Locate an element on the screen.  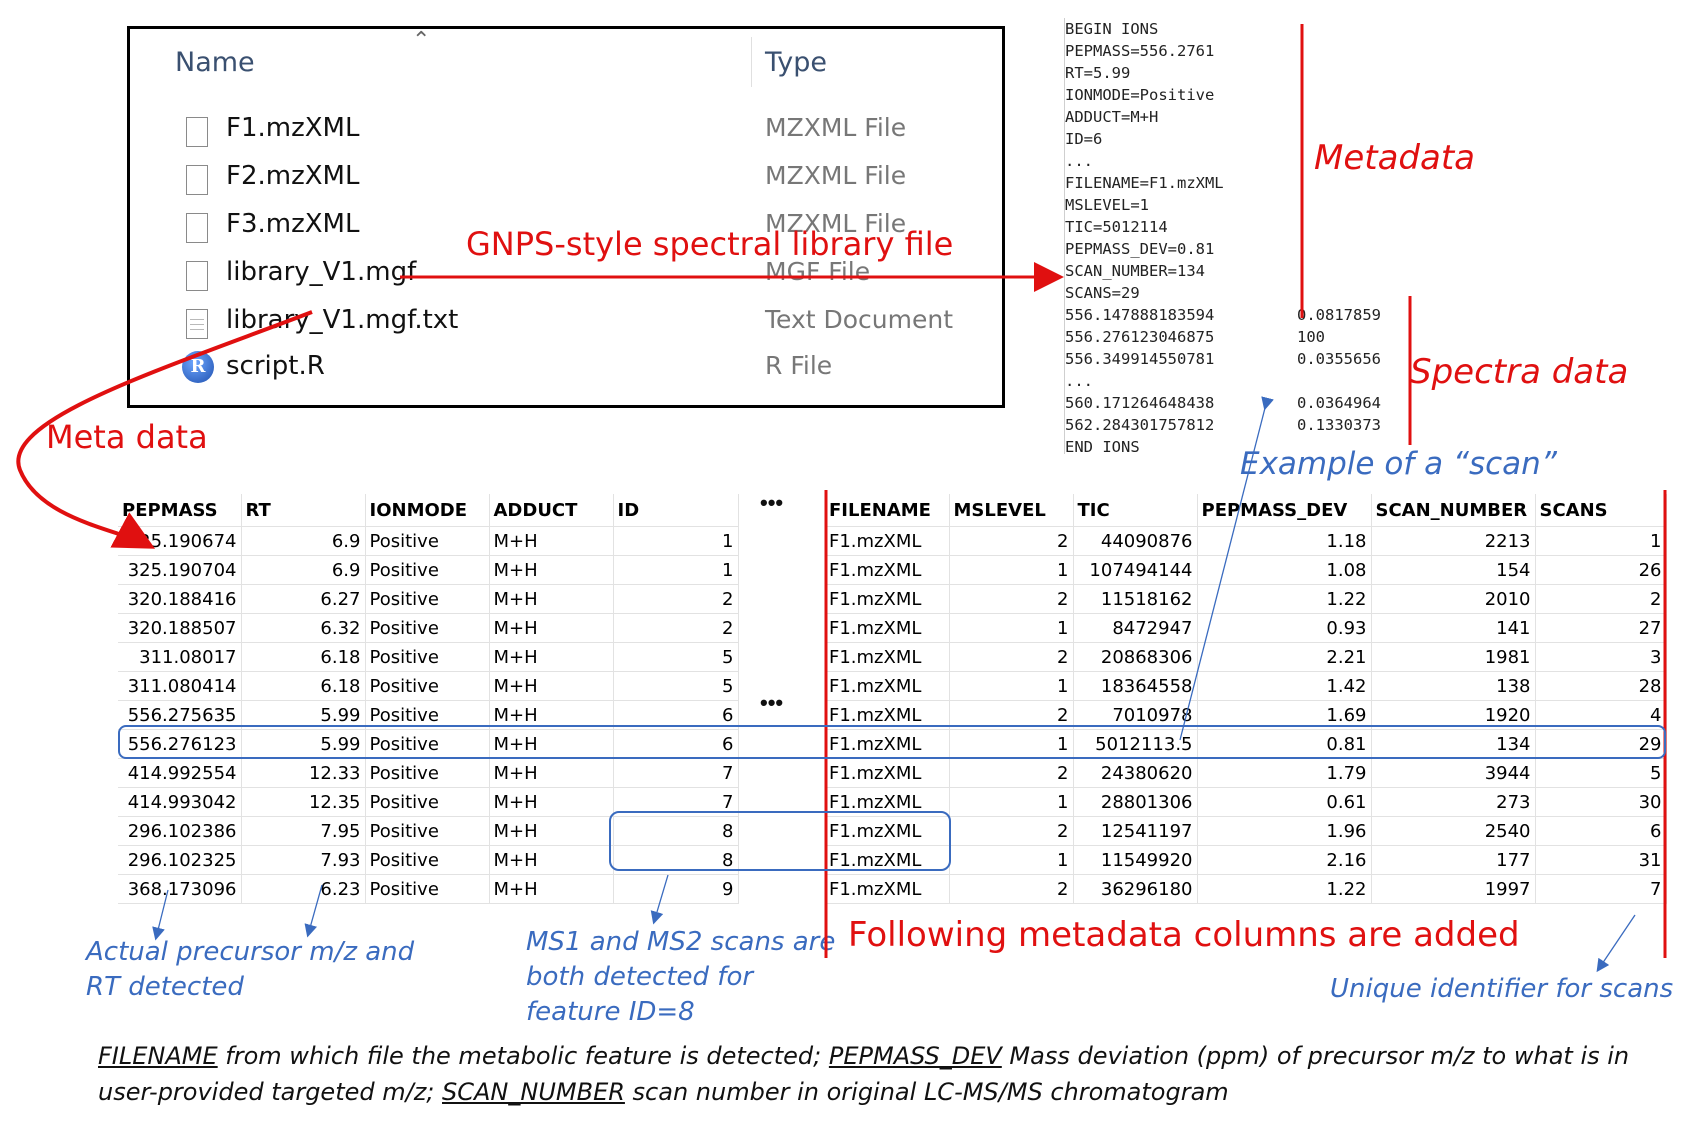
table-cell: 311.08017 is located at coordinates (180, 657).